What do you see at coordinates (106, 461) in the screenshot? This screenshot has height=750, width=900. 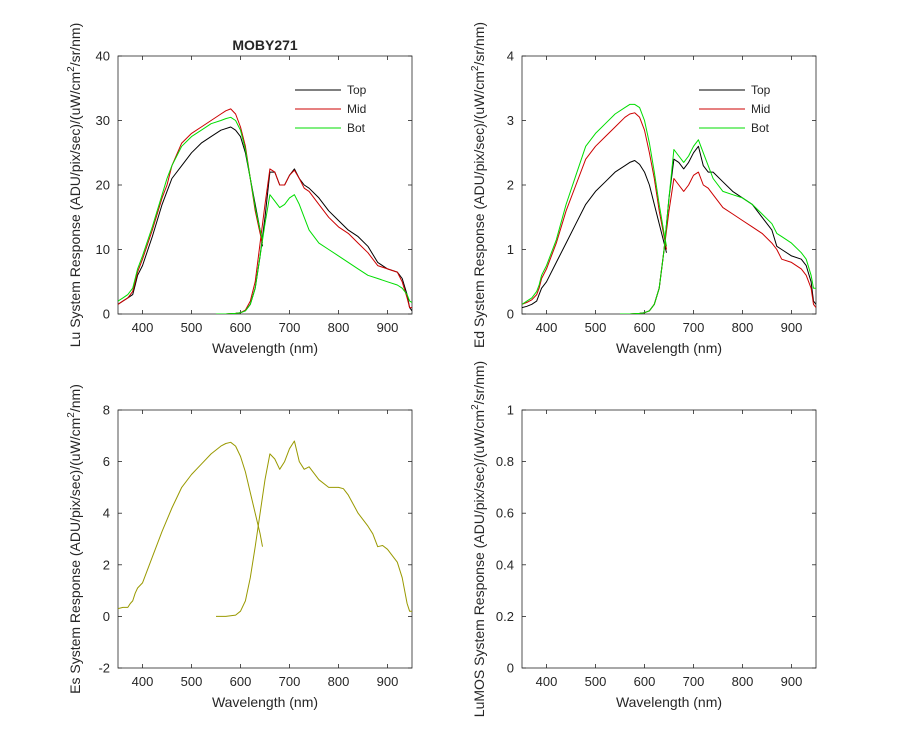 I see `y-tick-label: 6` at bounding box center [106, 461].